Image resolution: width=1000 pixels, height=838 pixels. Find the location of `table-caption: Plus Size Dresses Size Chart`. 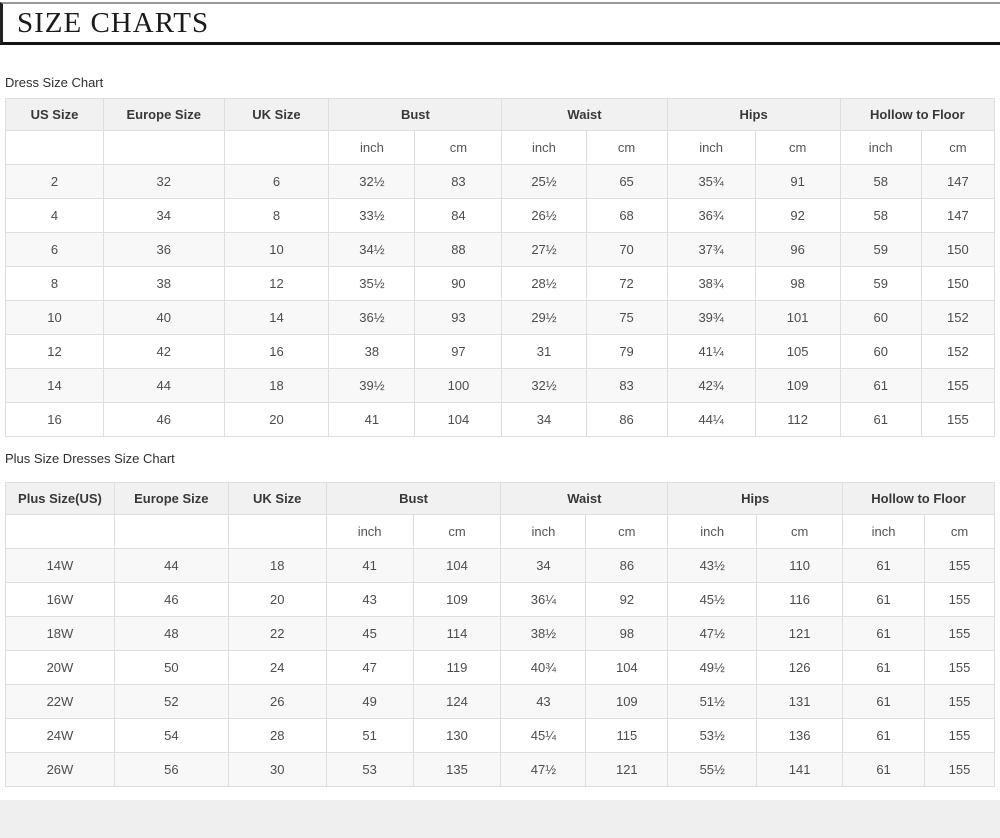

table-caption: Plus Size Dresses Size Chart is located at coordinates (90, 458).